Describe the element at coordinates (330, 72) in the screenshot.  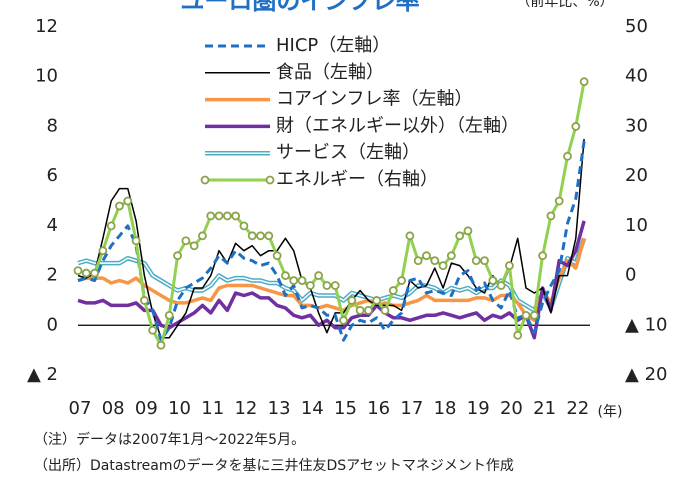
I see `legend-label: 食品（左軸）` at that location.